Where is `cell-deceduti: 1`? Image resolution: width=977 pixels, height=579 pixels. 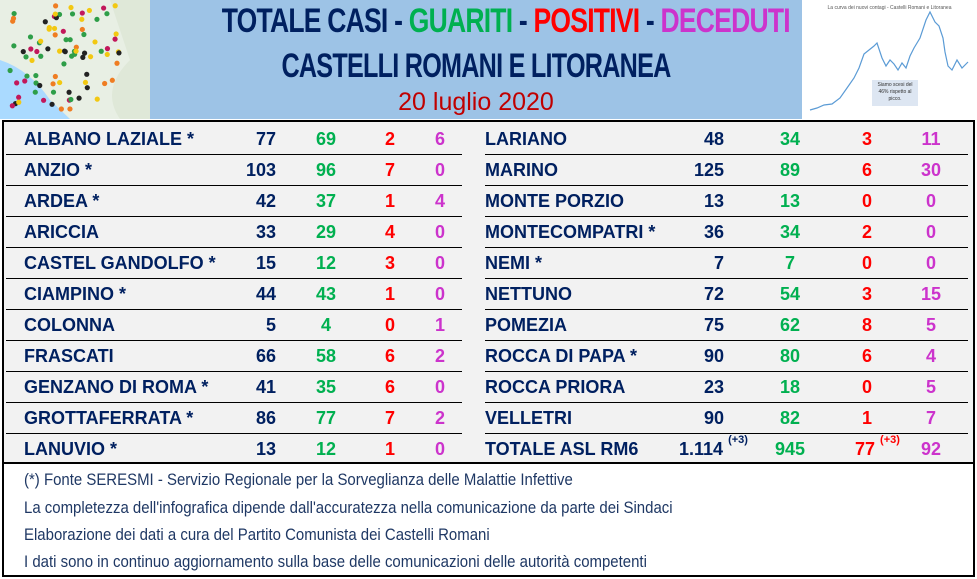 cell-deceduti: 1 is located at coordinates (439, 325).